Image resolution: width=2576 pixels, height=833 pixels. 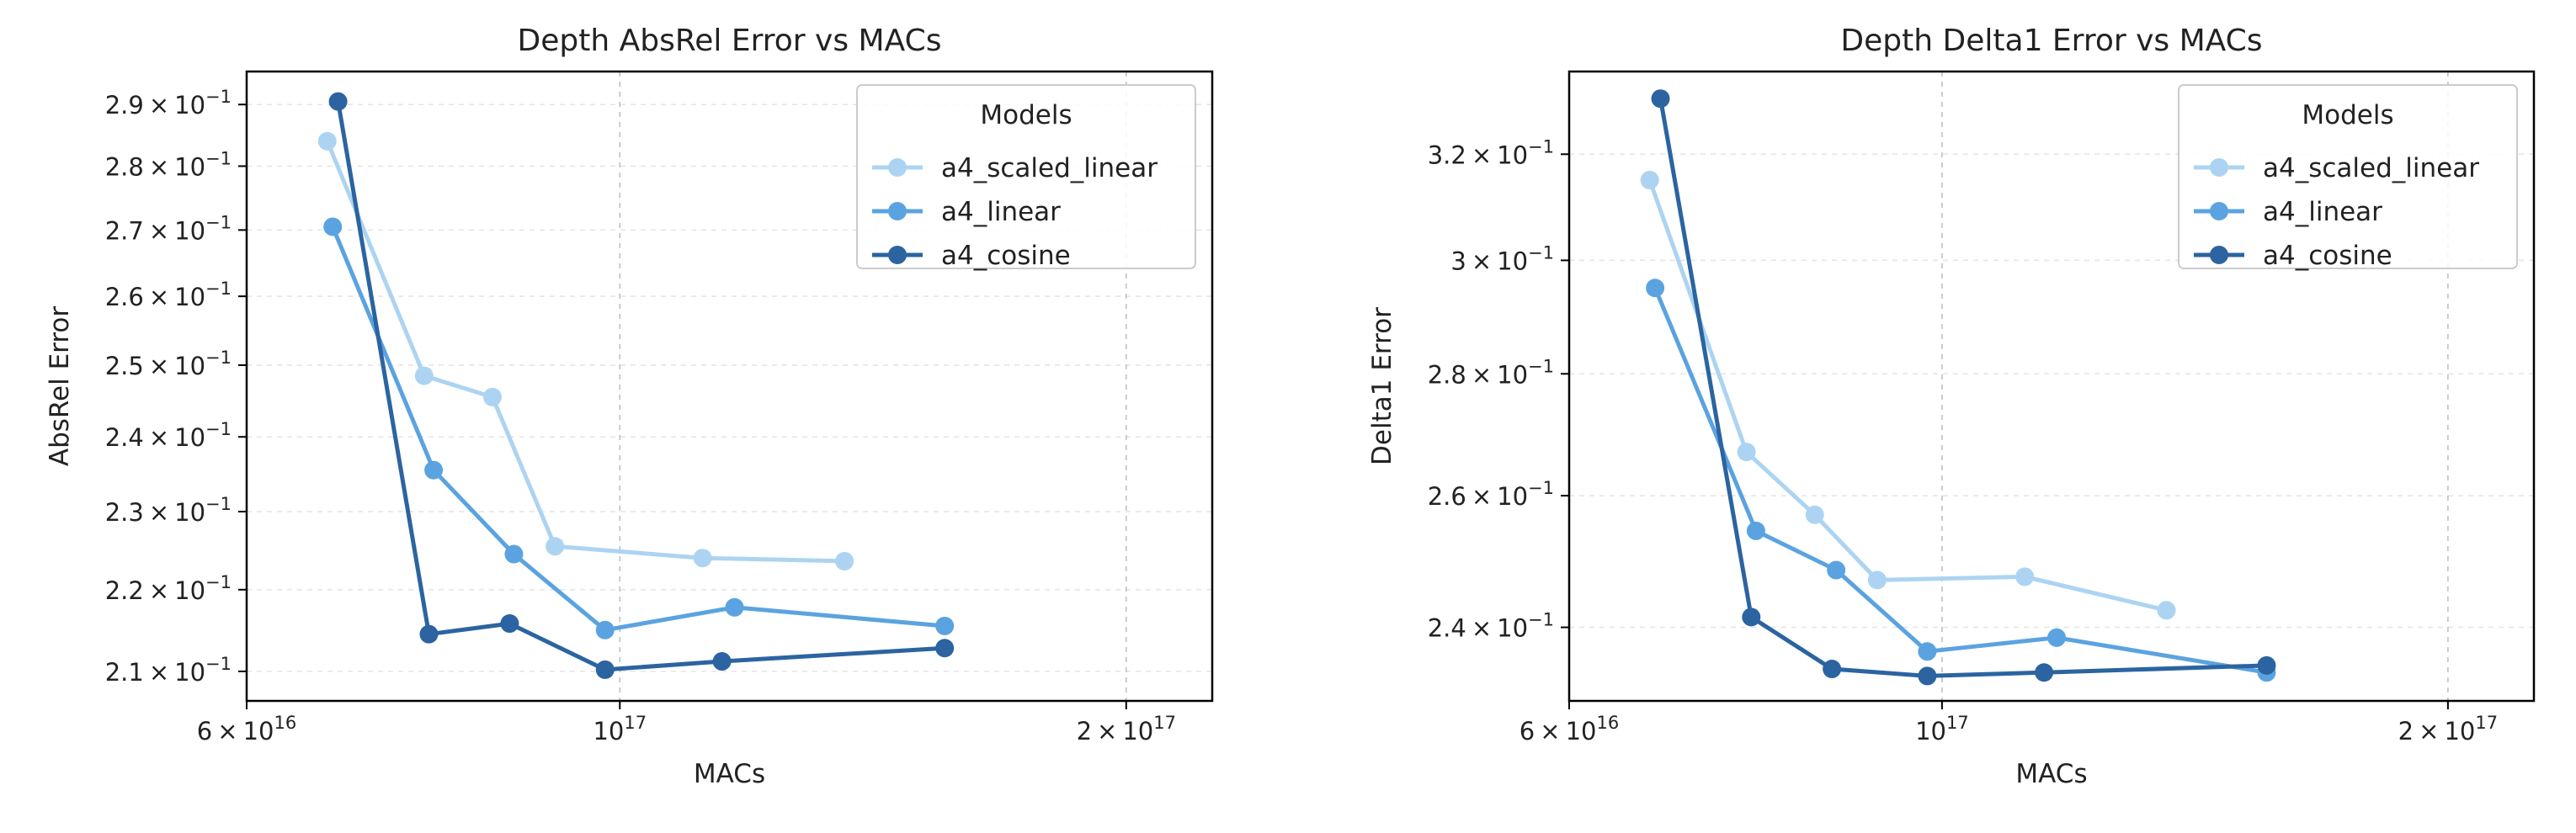 What do you see at coordinates (1382, 386) in the screenshot?
I see `y-axis-label: Delta1 Error` at bounding box center [1382, 386].